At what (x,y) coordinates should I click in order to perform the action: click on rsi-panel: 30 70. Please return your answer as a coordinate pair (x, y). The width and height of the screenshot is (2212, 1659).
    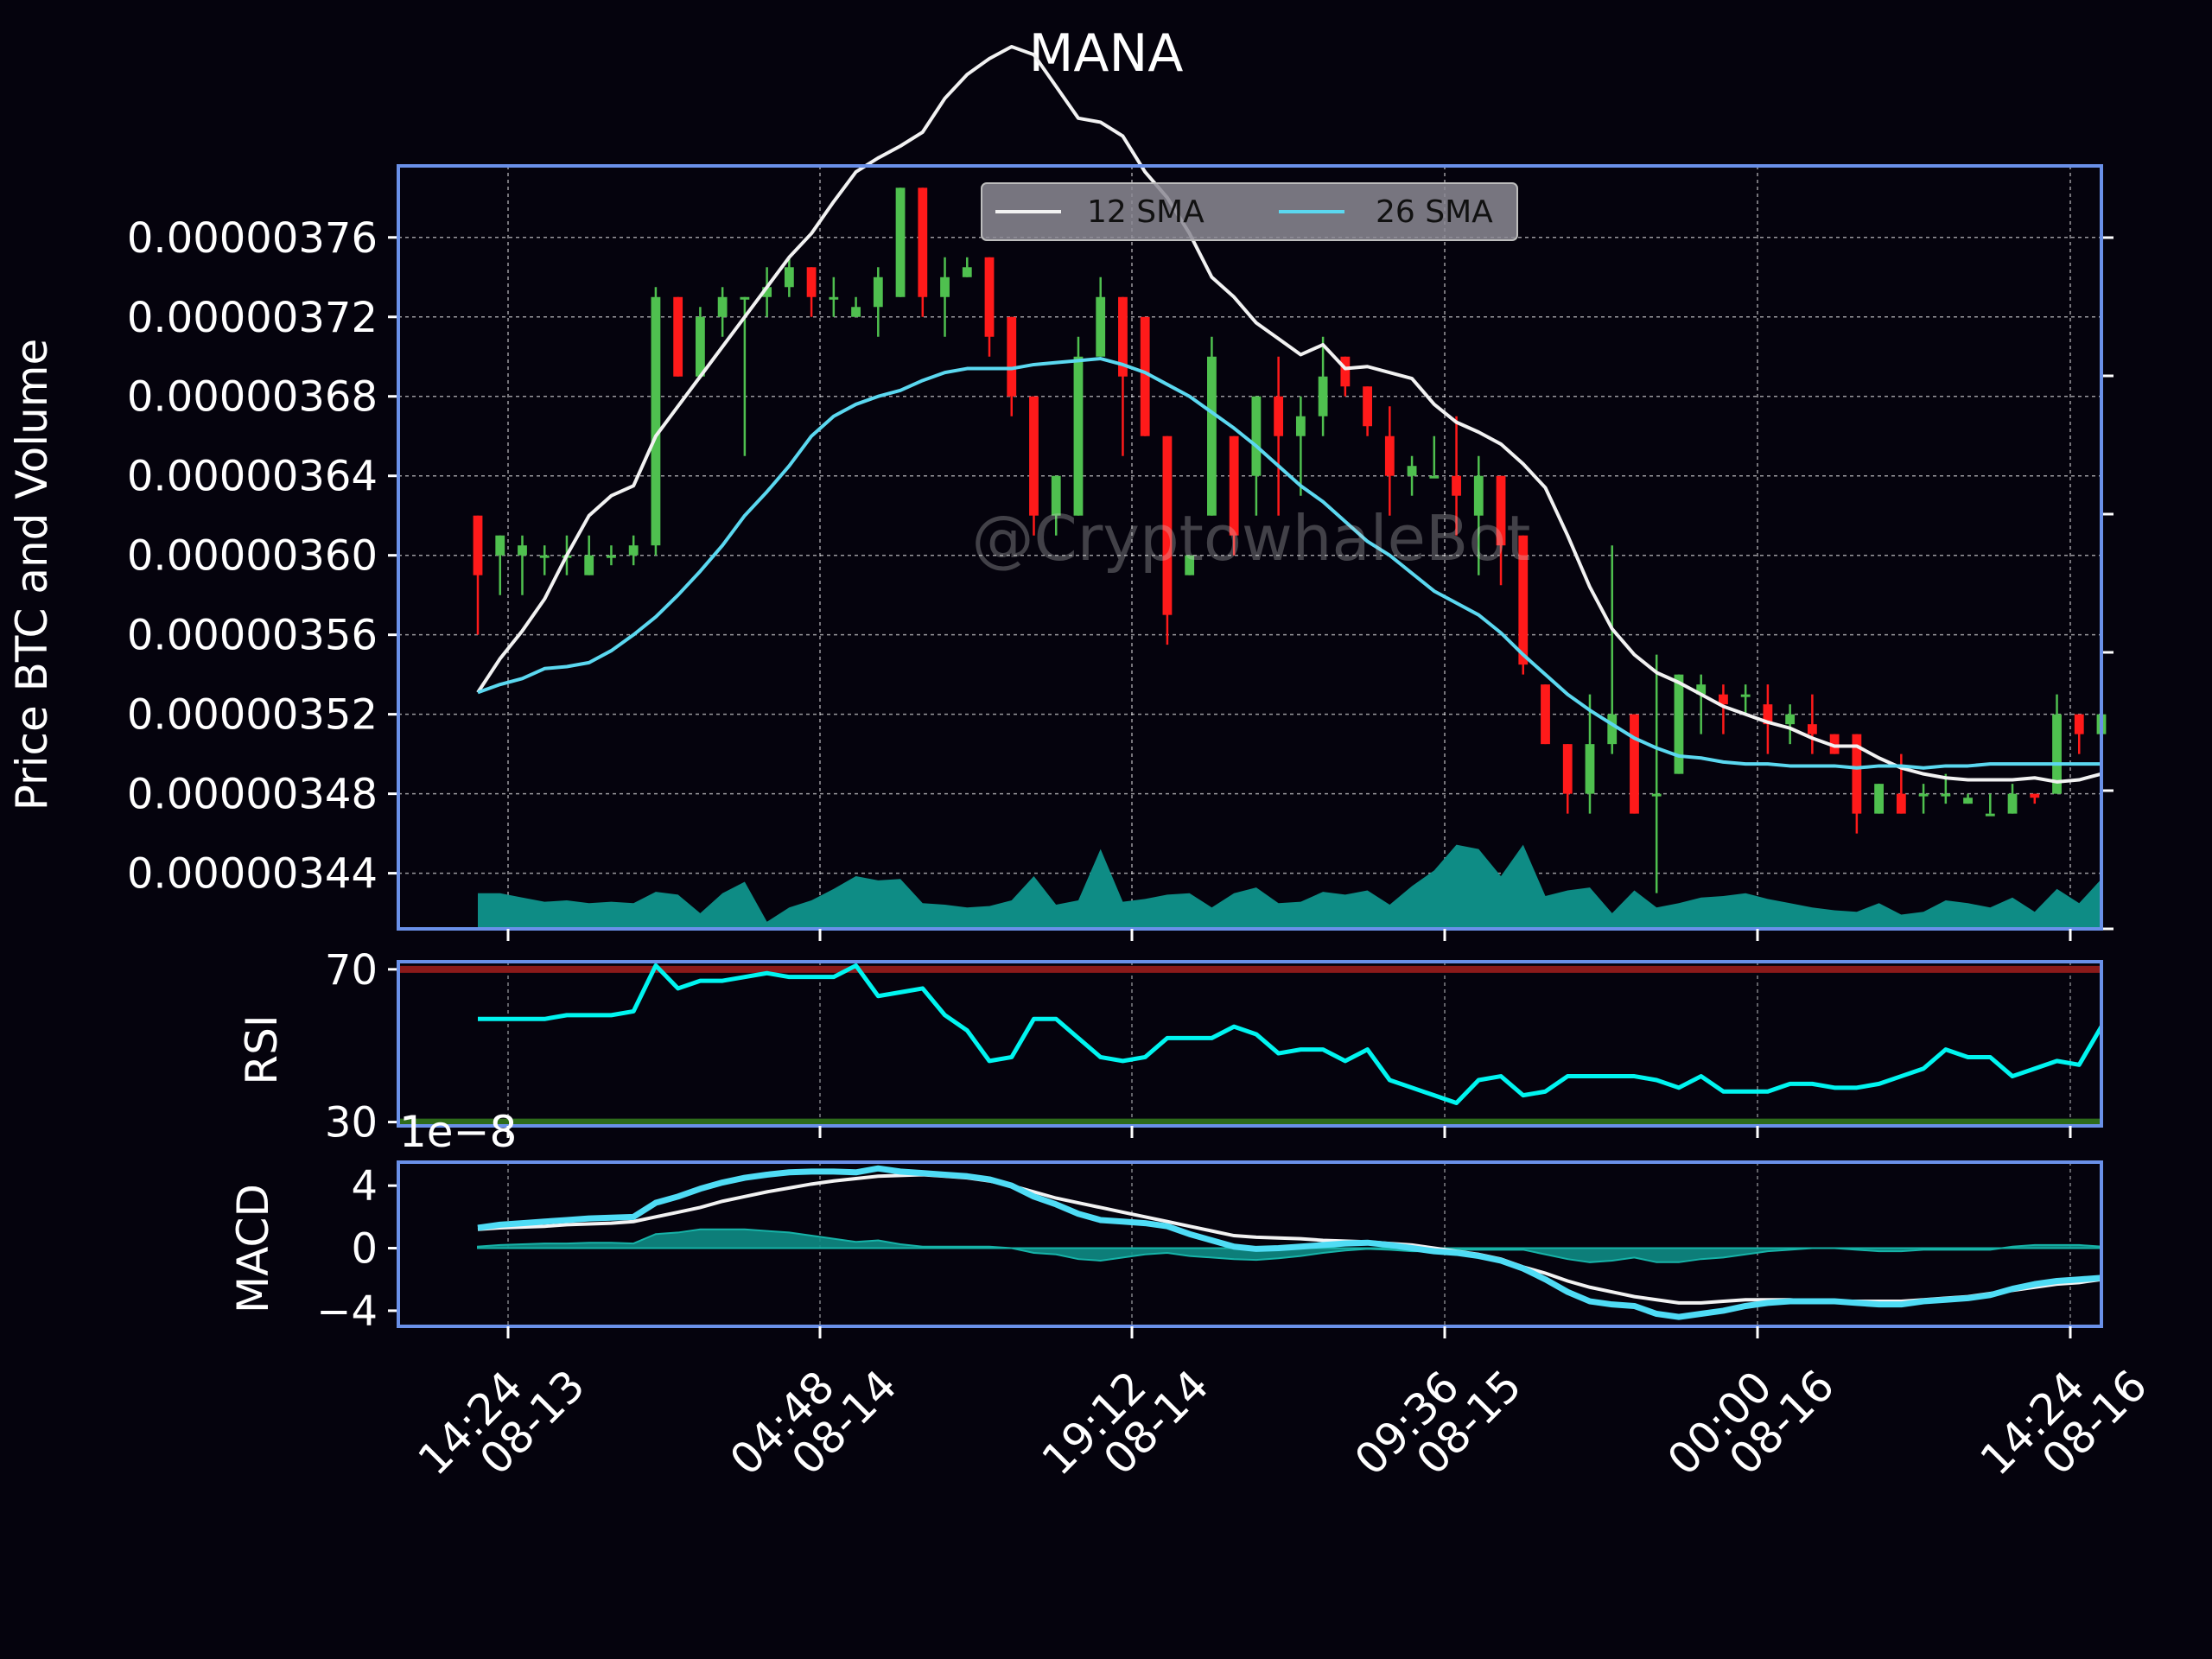
    Looking at the image, I should click on (1214, 1046).